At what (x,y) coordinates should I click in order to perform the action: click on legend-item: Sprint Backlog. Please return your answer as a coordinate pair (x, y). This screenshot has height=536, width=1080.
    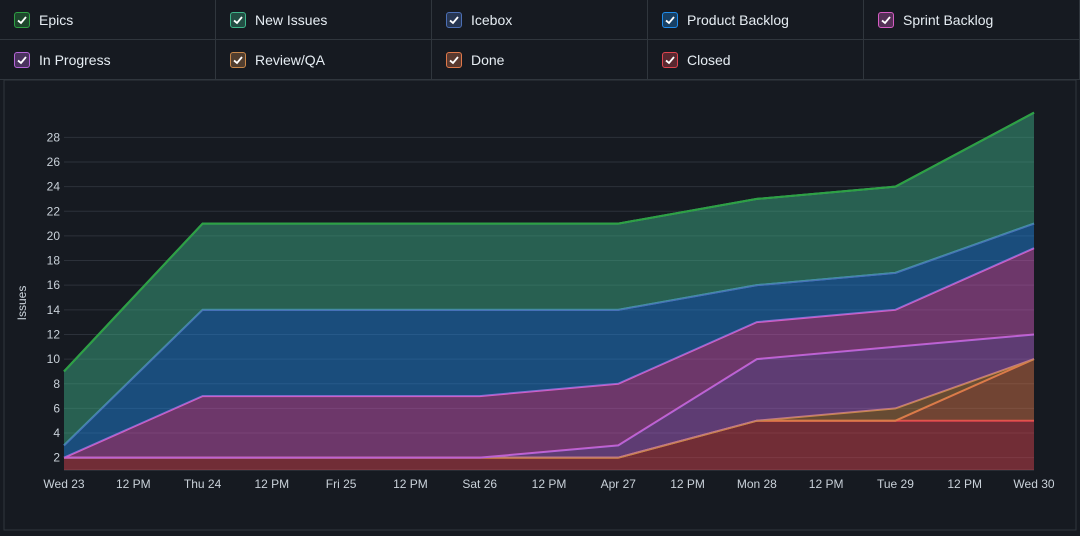
    Looking at the image, I should click on (972, 20).